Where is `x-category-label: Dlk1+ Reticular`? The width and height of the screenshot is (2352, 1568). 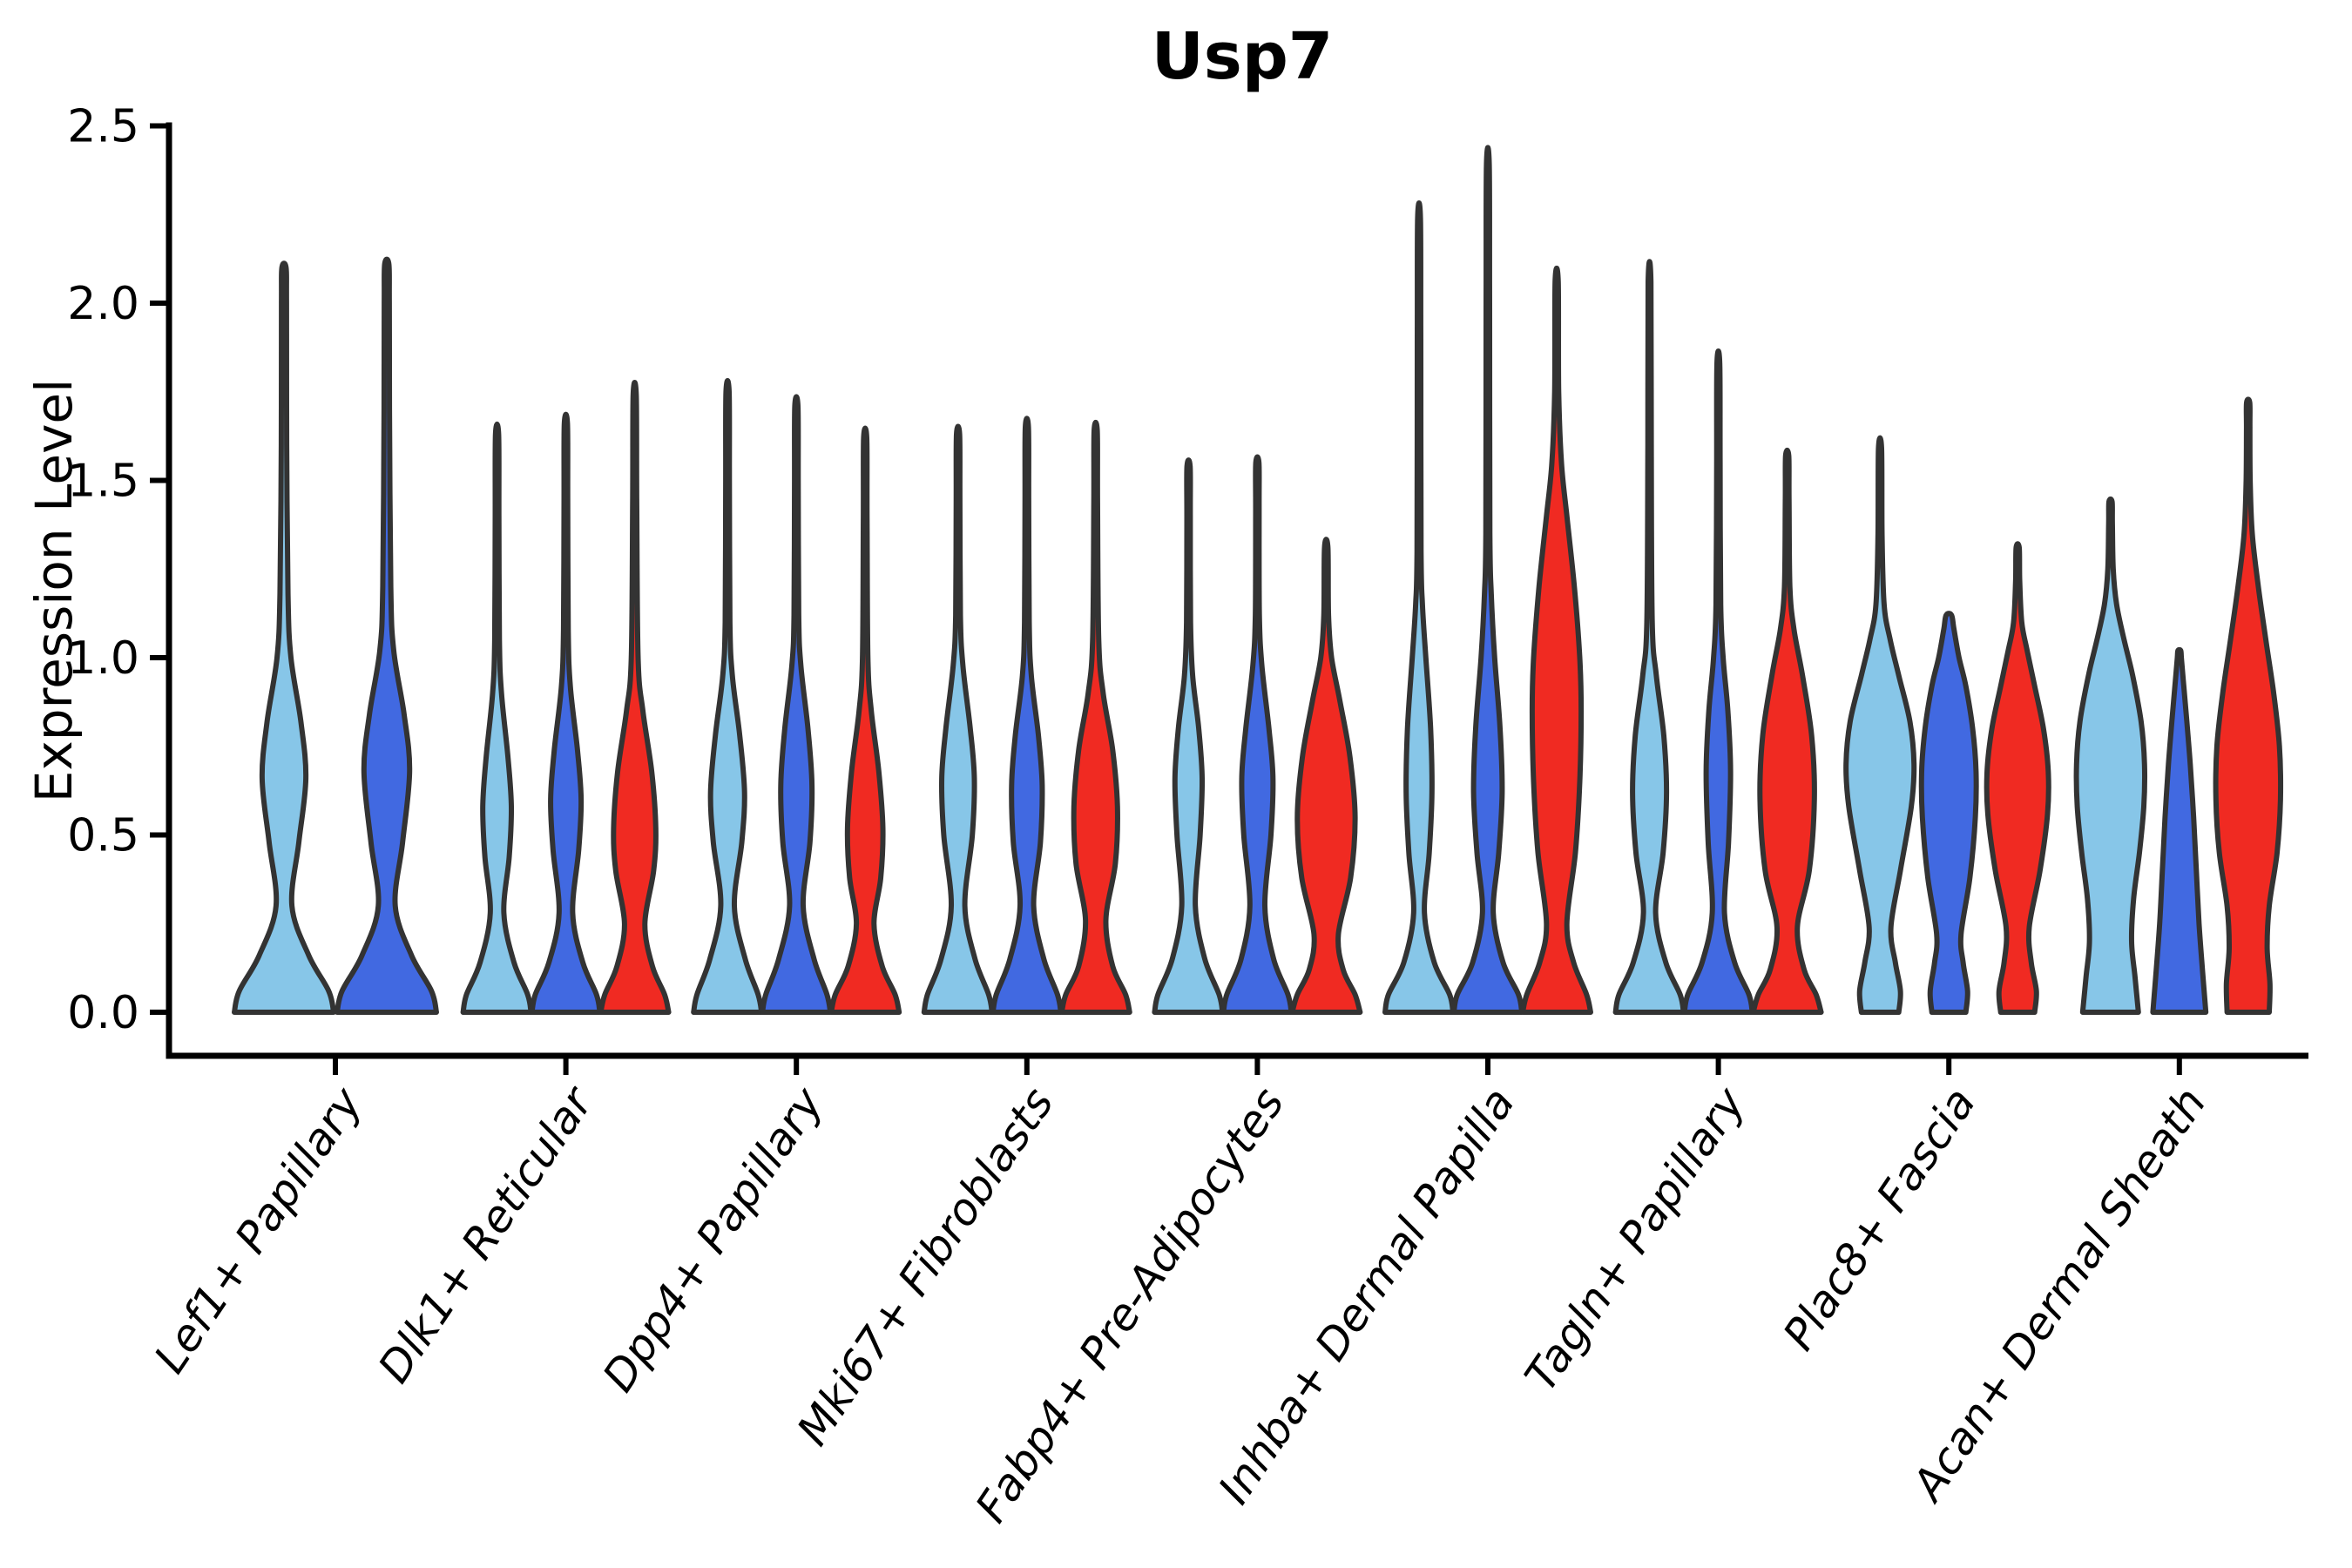
x-category-label: Dlk1+ Reticular is located at coordinates (486, 1233).